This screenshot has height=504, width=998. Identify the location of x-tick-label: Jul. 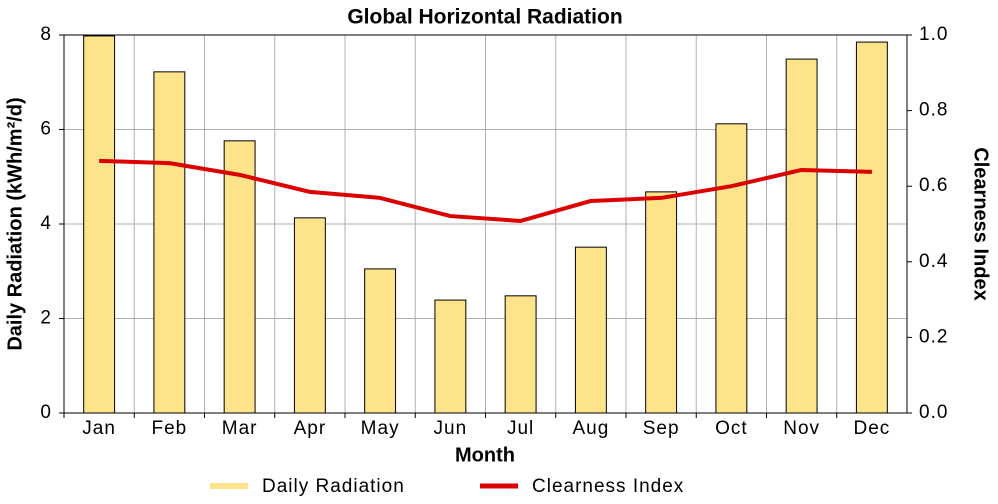
(520, 428).